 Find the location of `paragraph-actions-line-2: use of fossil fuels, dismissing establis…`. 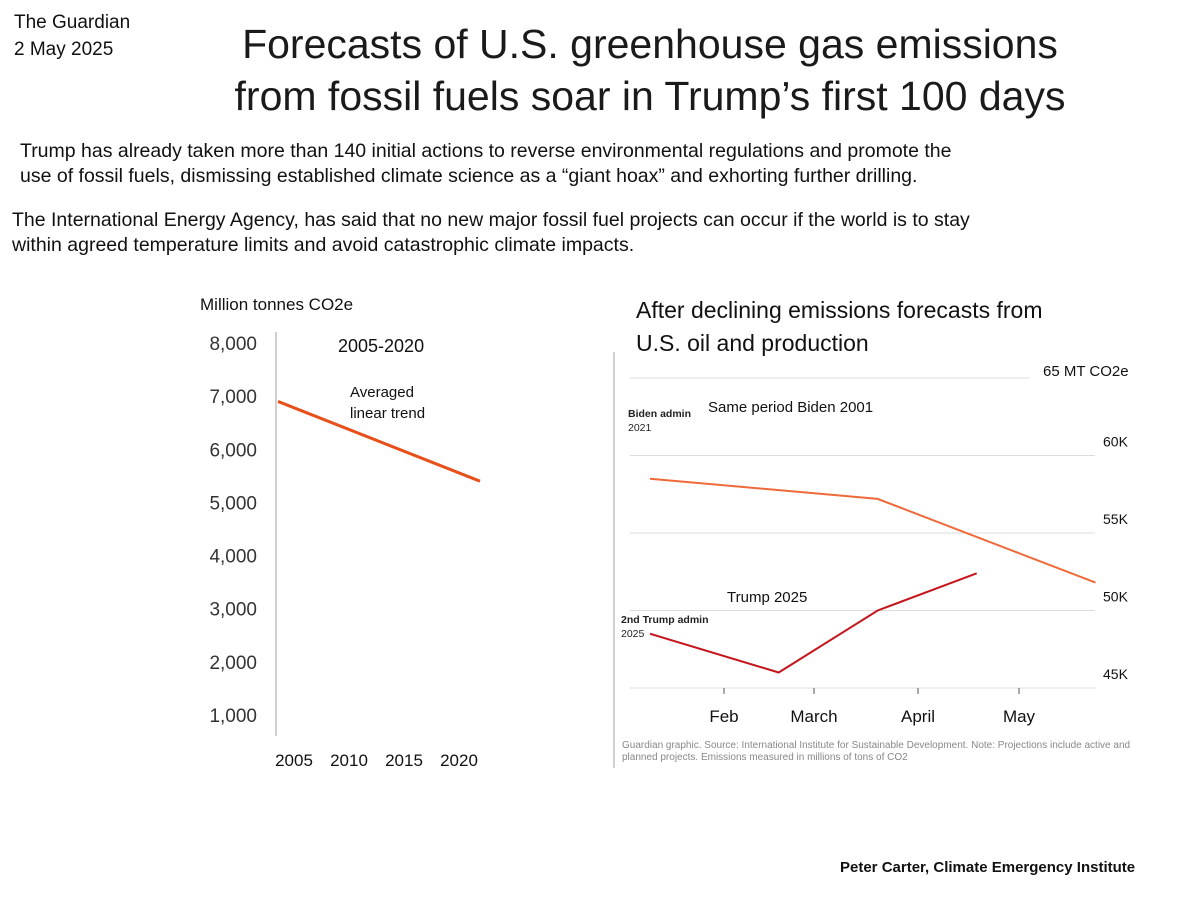

paragraph-actions-line-2: use of fossil fuels, dismissing establis… is located at coordinates (469, 176).